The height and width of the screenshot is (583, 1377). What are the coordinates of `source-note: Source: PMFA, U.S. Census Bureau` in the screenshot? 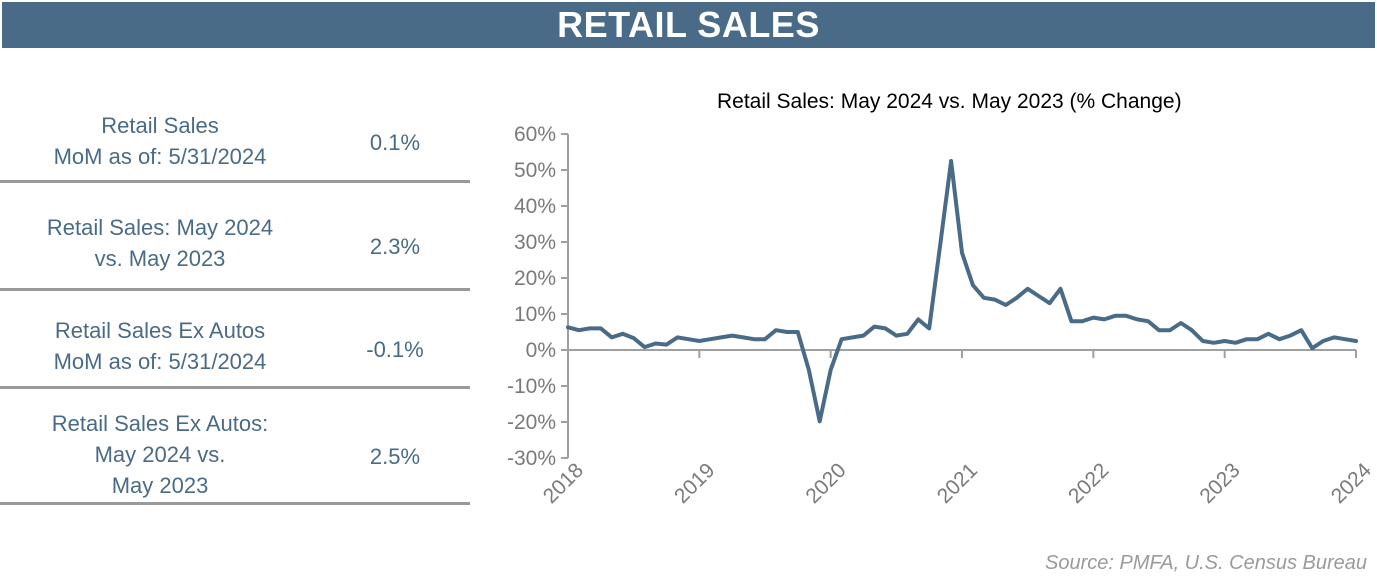 It's located at (1206, 563).